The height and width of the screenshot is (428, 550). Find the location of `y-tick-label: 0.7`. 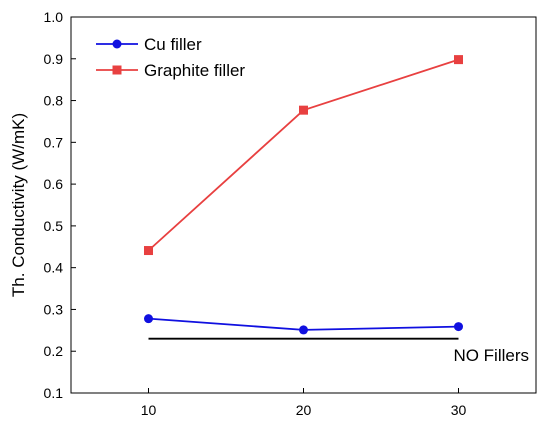

y-tick-label: 0.7 is located at coordinates (54, 142).